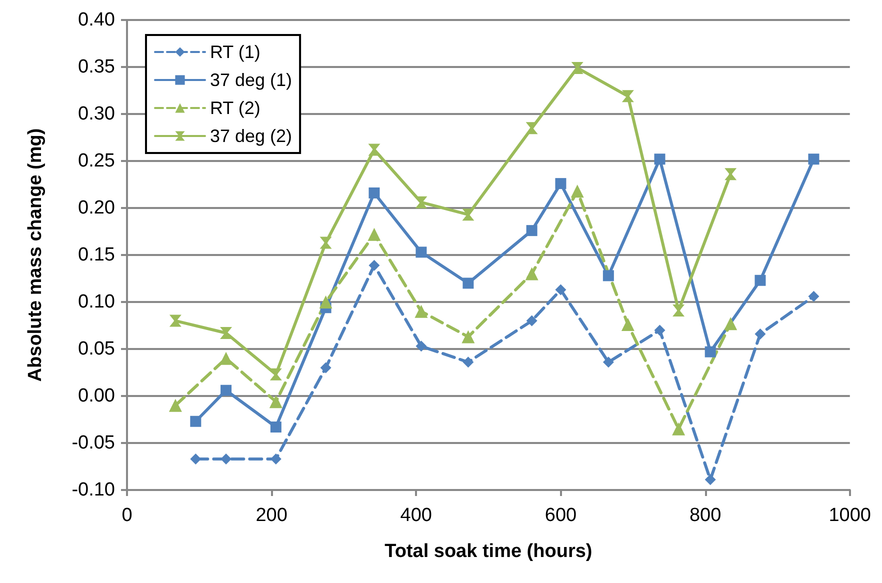  Describe the element at coordinates (850, 515) in the screenshot. I see `x-tick-label: 1000` at that location.